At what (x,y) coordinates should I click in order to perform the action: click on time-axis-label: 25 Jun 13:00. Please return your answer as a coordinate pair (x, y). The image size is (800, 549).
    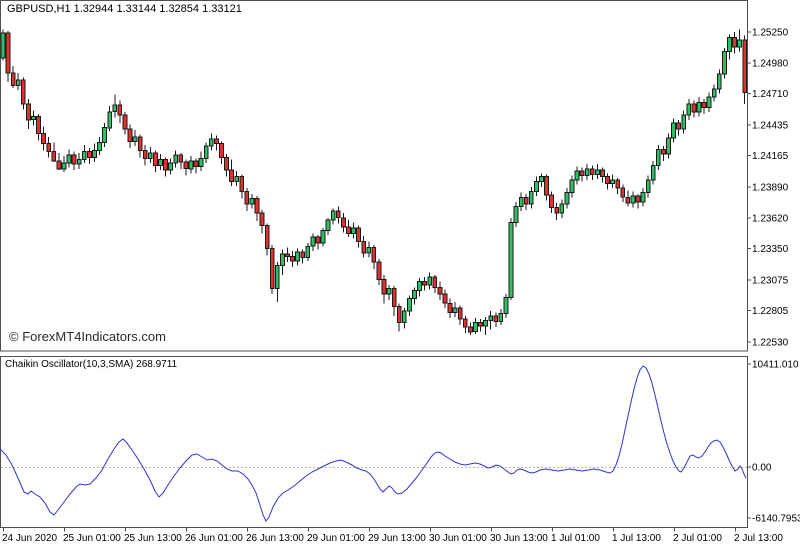
    Looking at the image, I should click on (153, 538).